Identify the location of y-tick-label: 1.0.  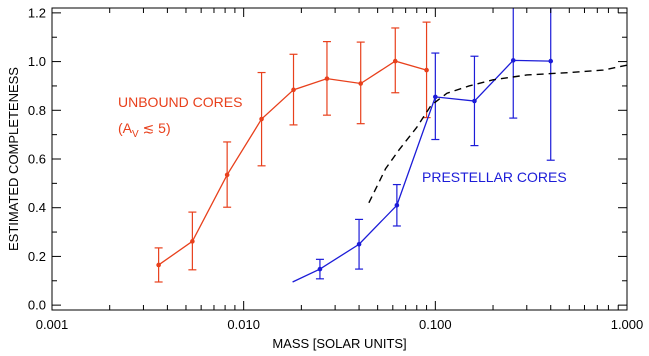
(37, 61).